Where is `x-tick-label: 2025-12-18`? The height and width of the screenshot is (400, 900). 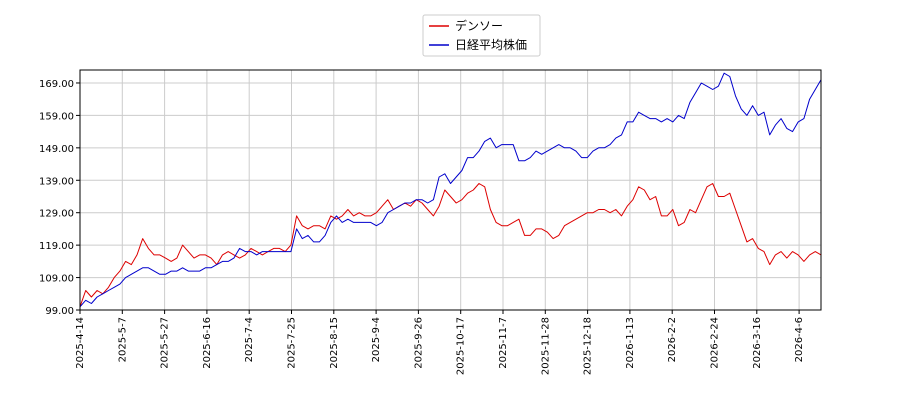 x-tick-label: 2025-12-18 is located at coordinates (588, 346).